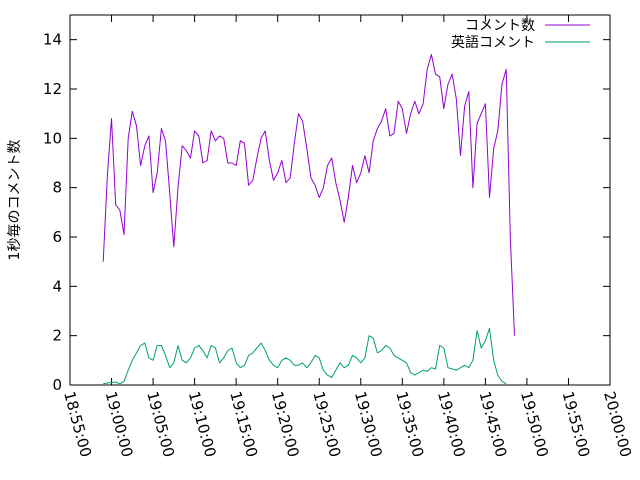  I want to click on x-tick-label: 20:00:00, so click(617, 424).